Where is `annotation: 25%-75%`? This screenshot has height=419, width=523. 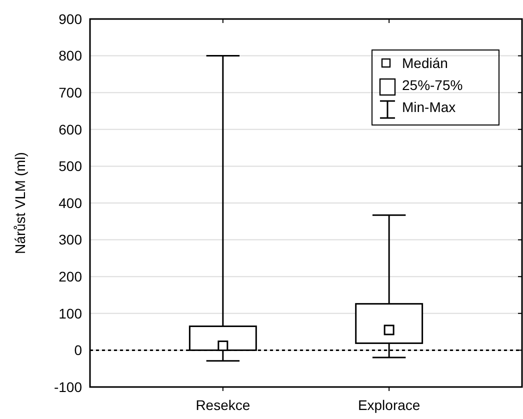 annotation: 25%-75% is located at coordinates (432, 84).